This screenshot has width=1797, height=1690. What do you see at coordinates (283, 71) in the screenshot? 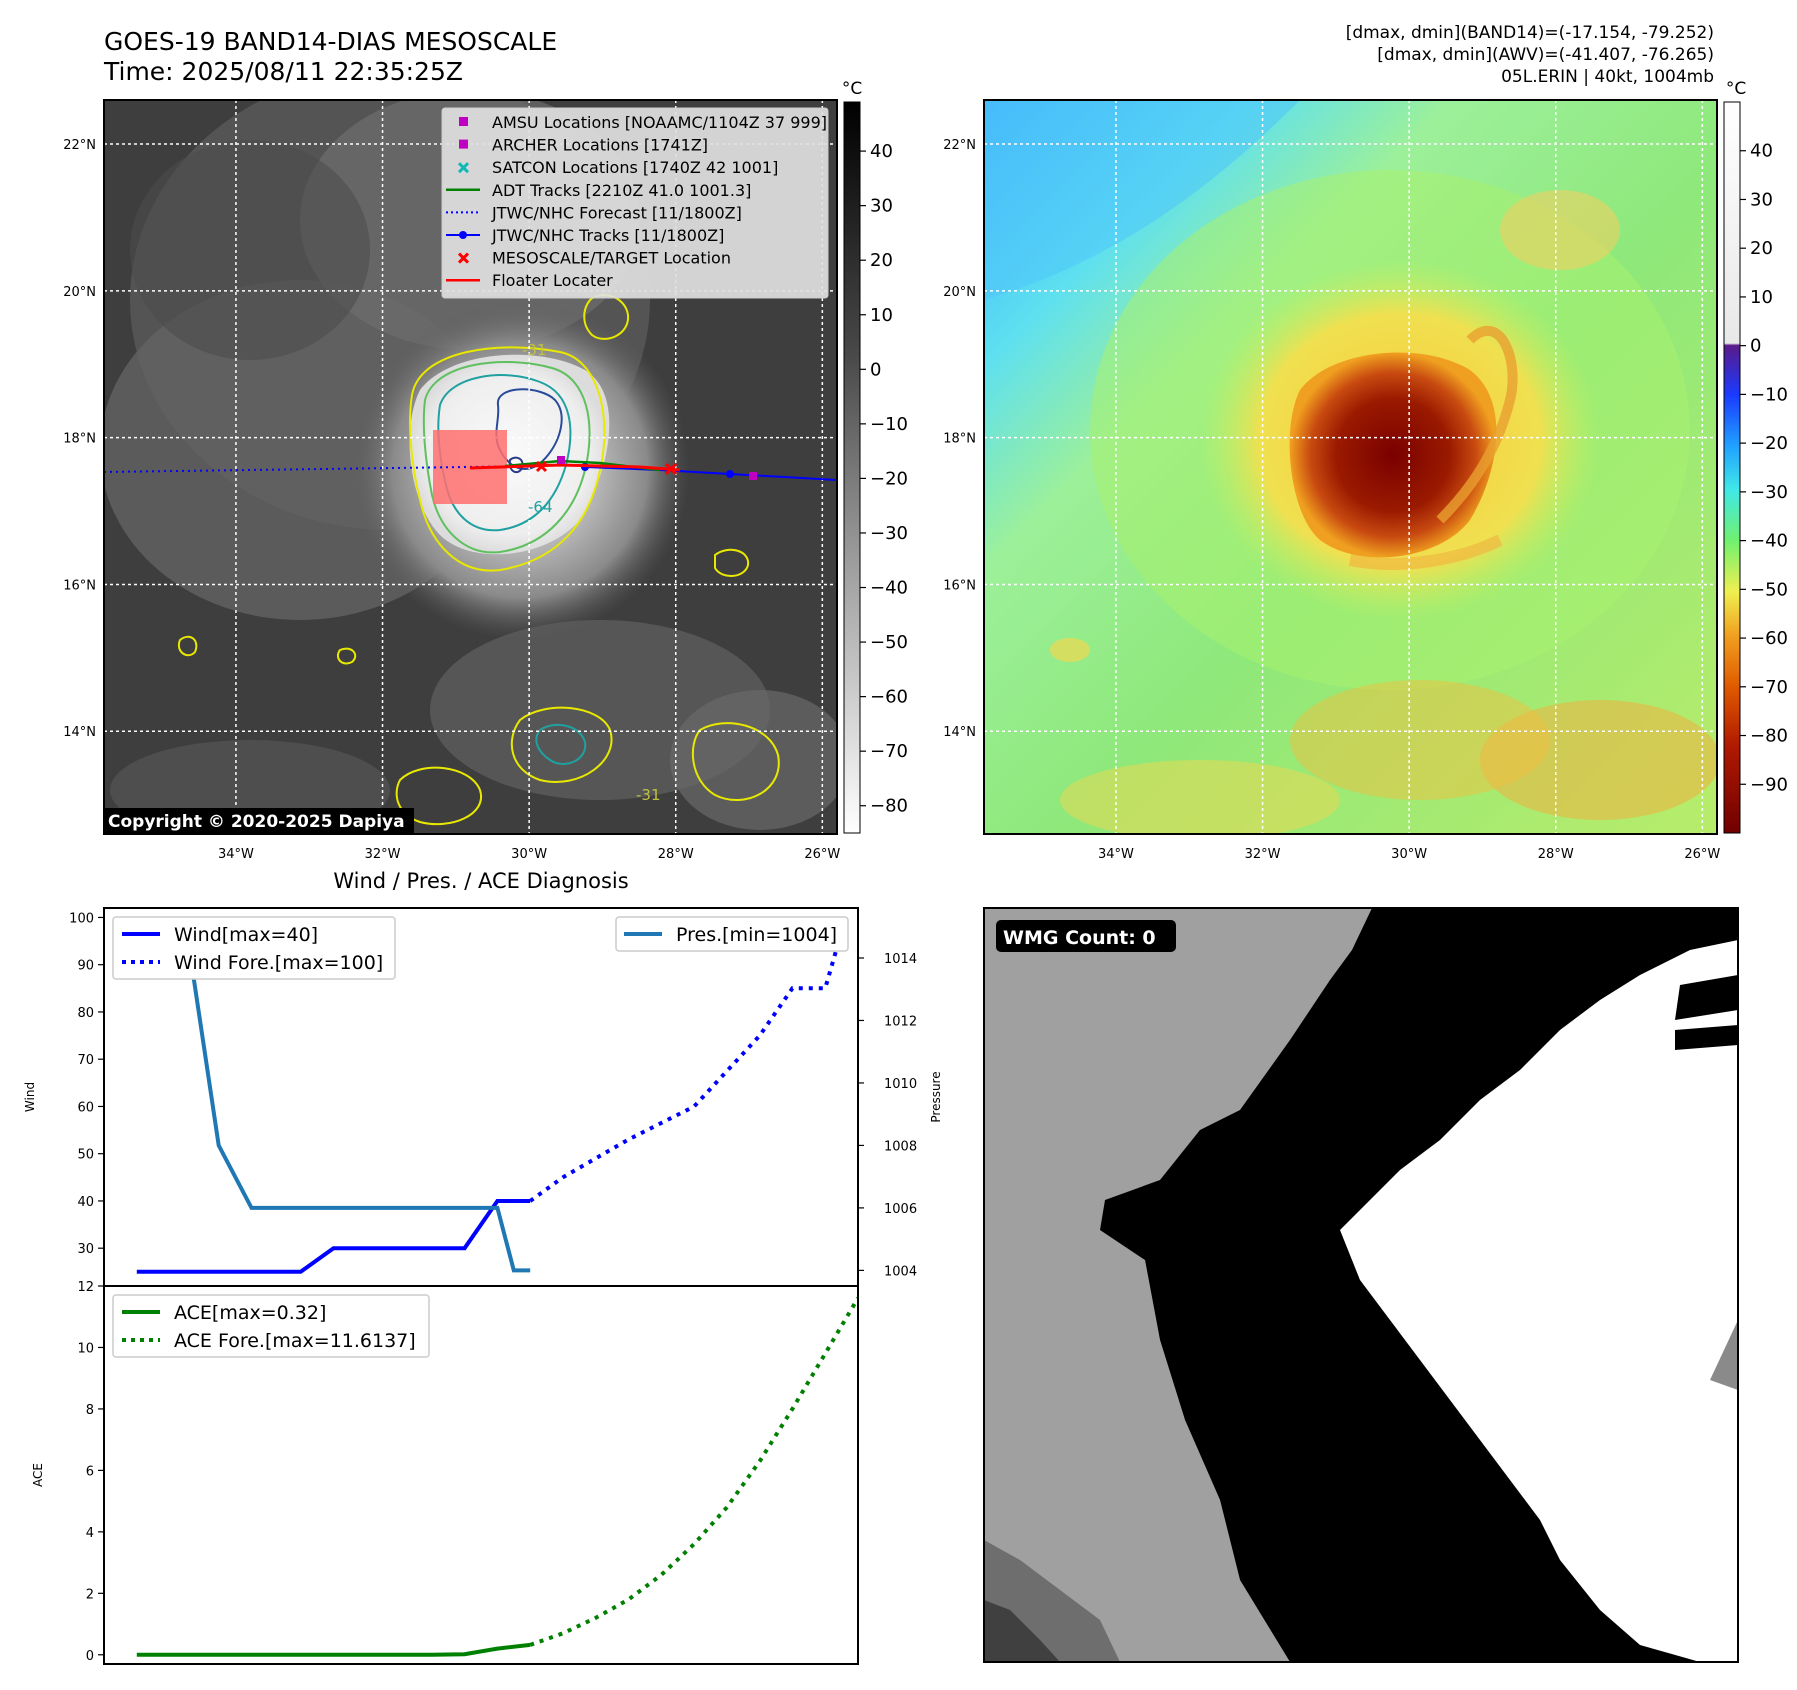
I see `figure-time: Time: 2025/08/11 22:35:25Z` at bounding box center [283, 71].